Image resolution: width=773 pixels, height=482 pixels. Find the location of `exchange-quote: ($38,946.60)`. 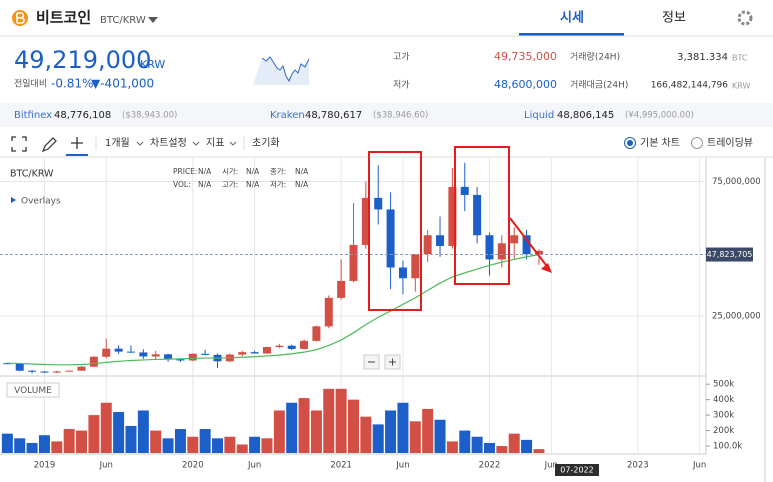

exchange-quote: ($38,946.60) is located at coordinates (400, 116).